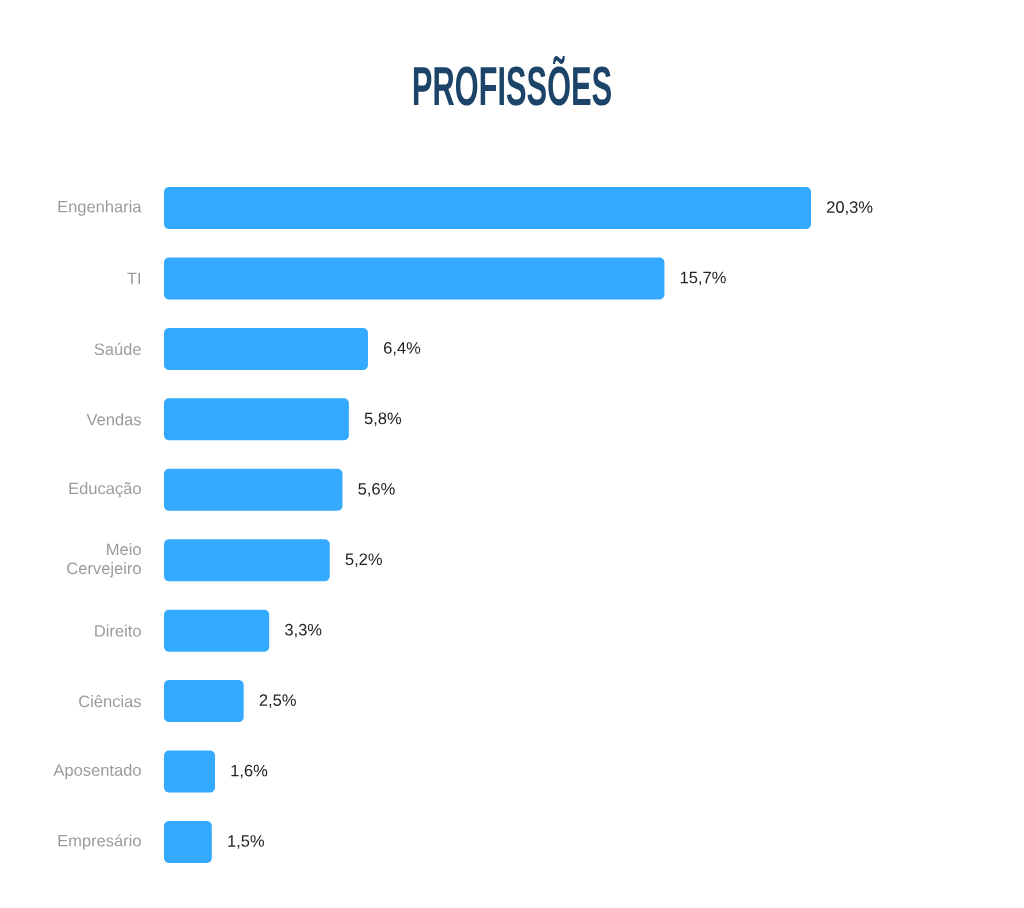 This screenshot has width=1024, height=908. I want to click on data-label: 1,5%, so click(246, 842).